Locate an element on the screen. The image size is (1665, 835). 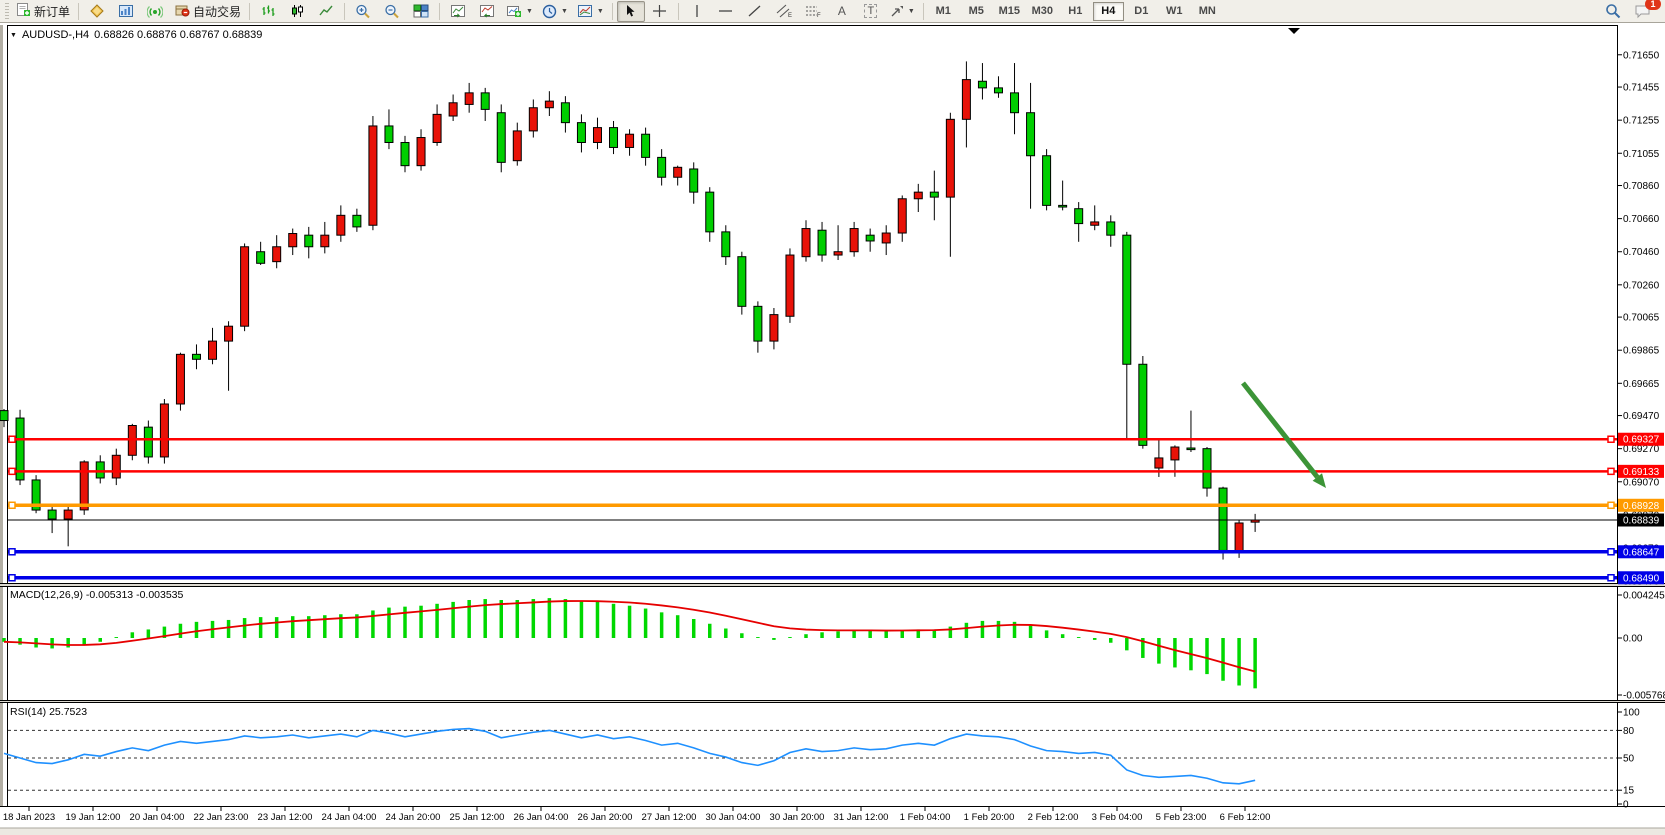
bar-chart-mode-button is located at coordinates (268, 11).